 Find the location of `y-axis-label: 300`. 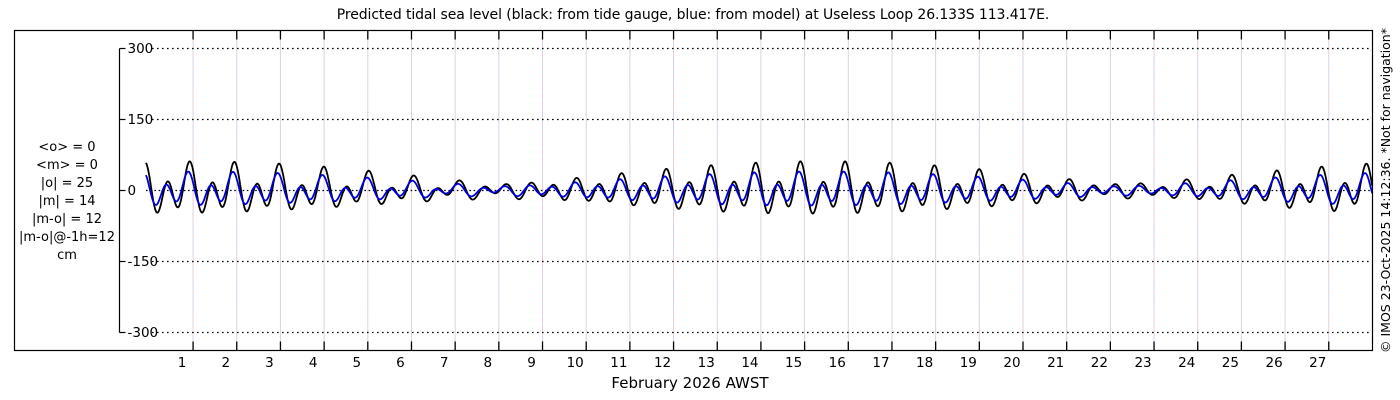

y-axis-label: 300 is located at coordinates (141, 49).